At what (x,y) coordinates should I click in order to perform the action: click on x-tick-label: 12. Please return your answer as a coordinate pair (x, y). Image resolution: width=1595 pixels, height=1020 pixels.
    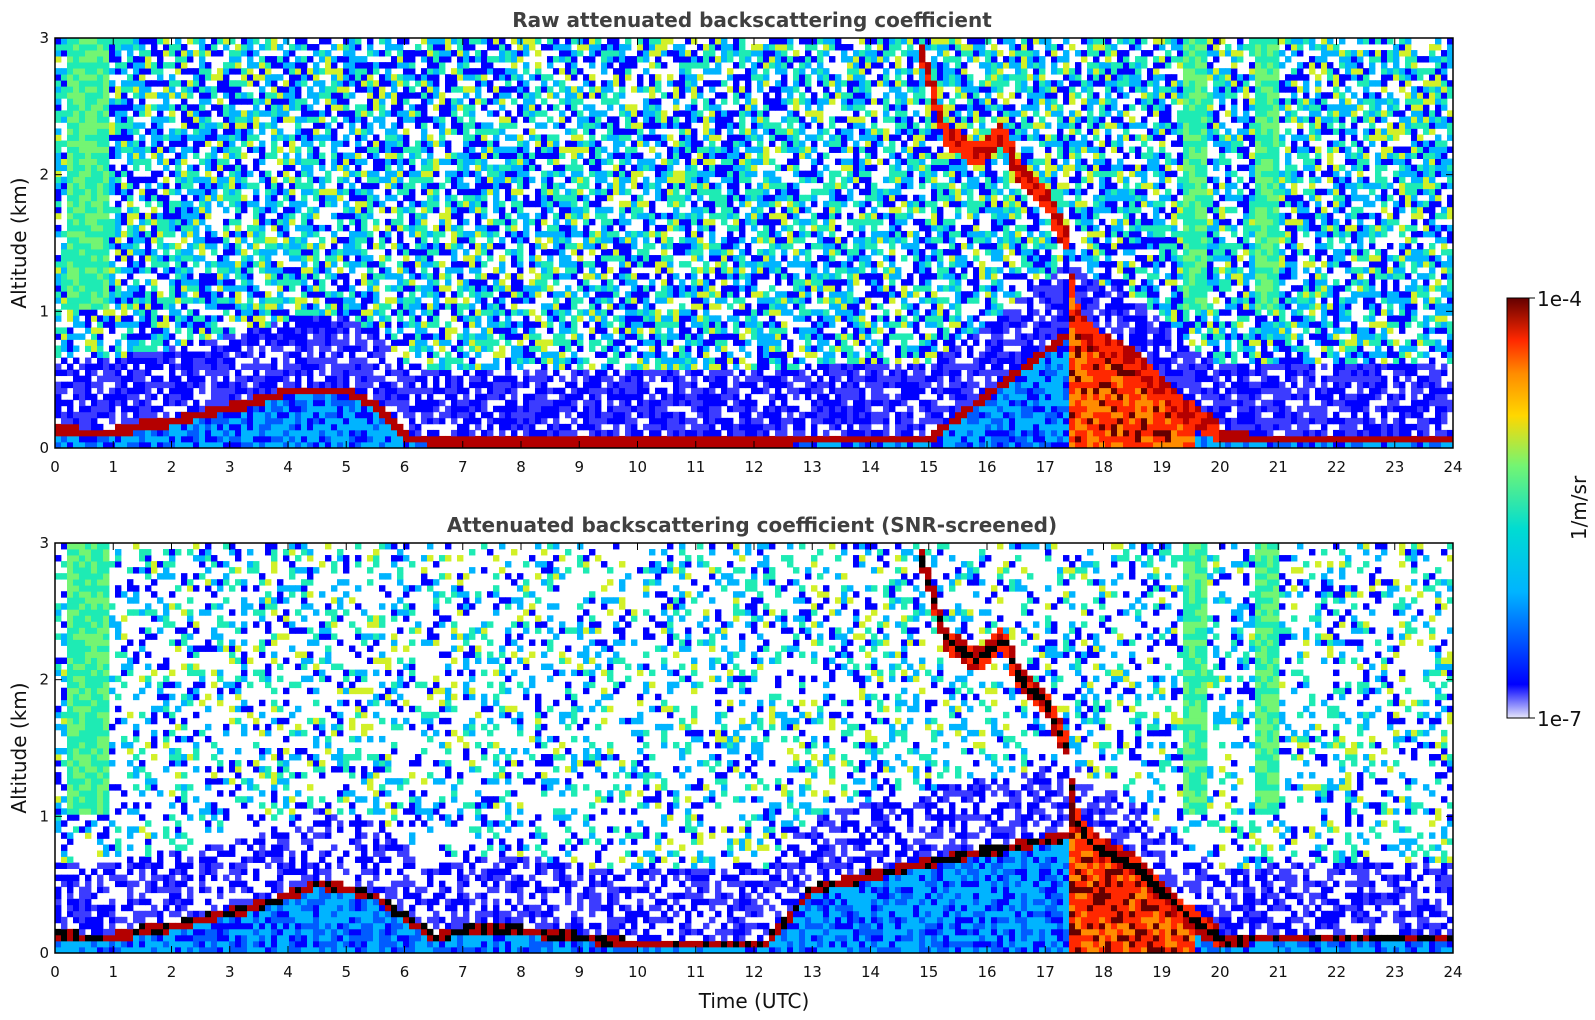
    Looking at the image, I should click on (753, 467).